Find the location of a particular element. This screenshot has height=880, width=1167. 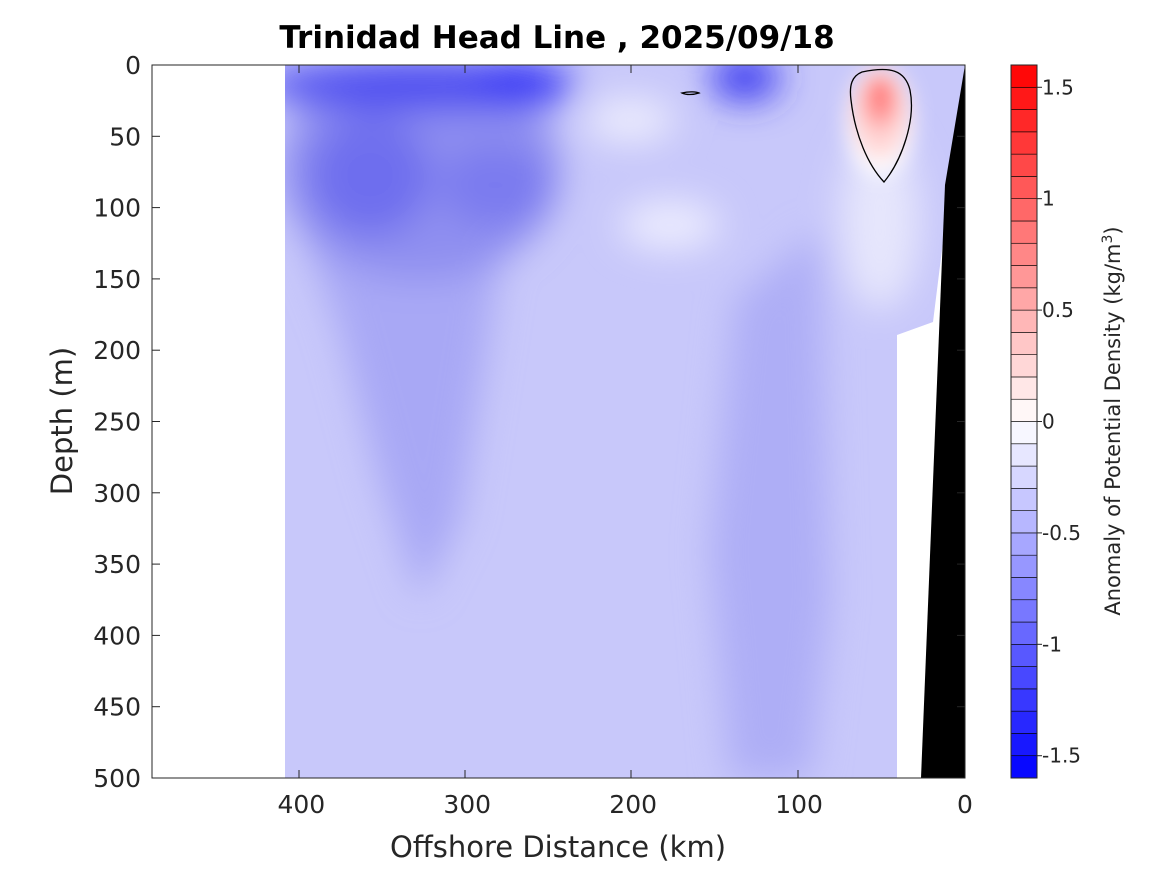

colorbar-label: Anomaly of Potential Density (kg/m3) is located at coordinates (1112, 420).